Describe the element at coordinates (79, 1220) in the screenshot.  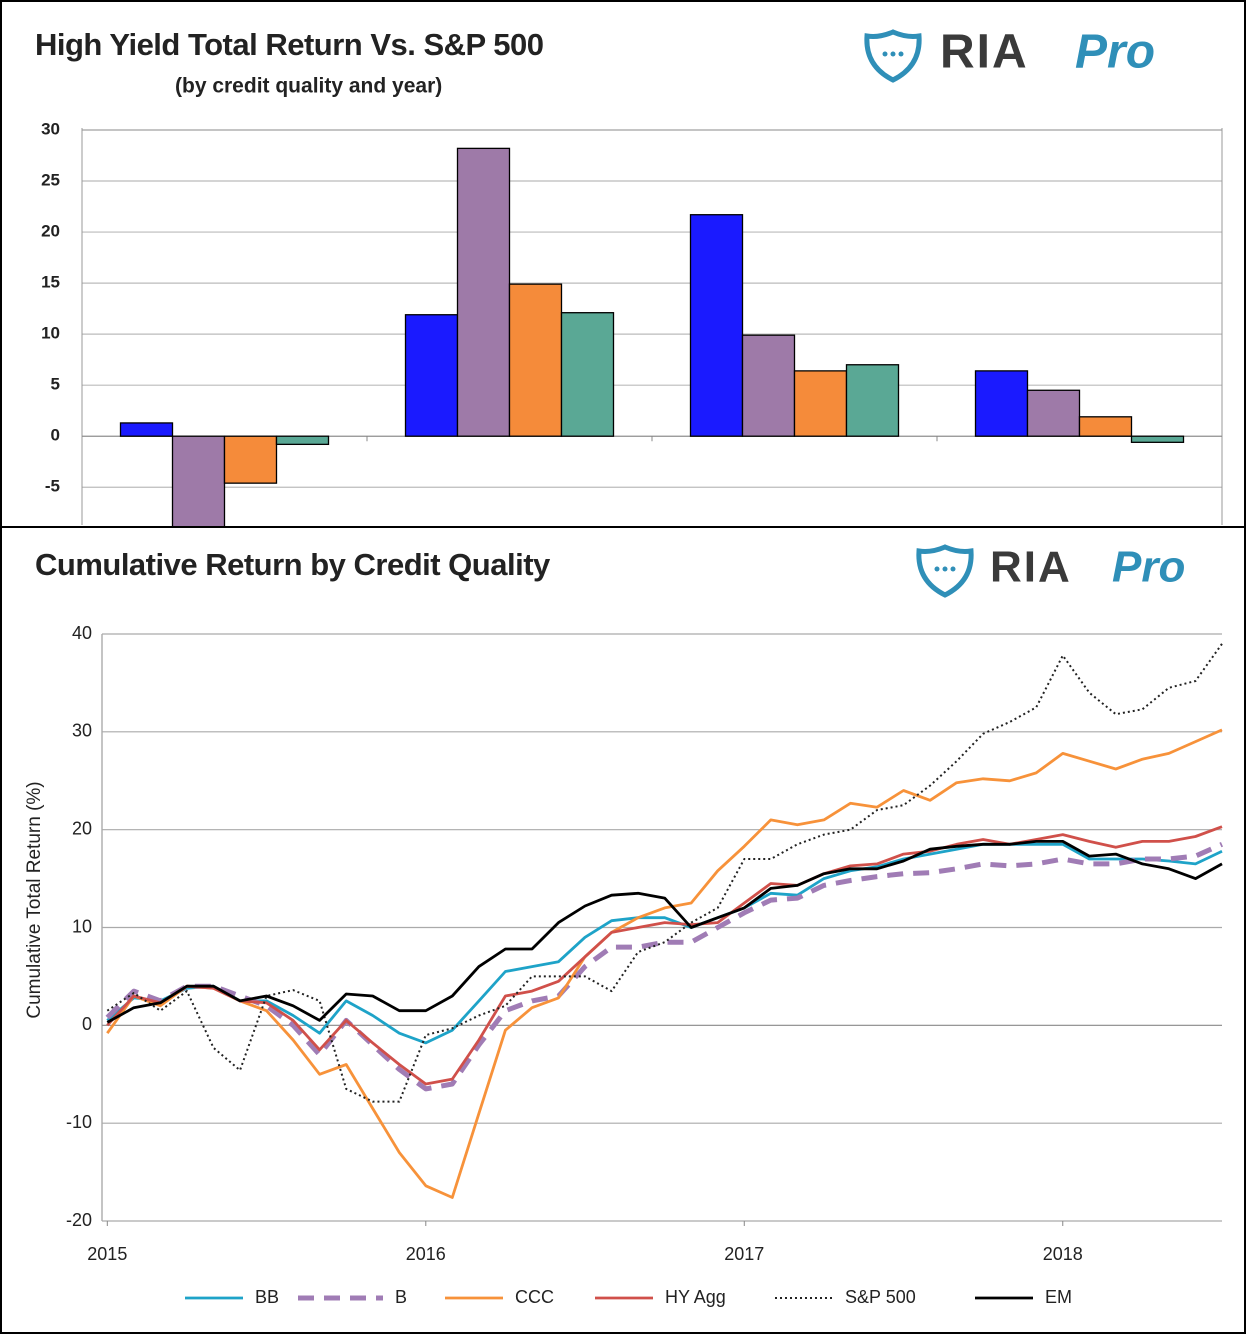
I see `y-tick-label: -20` at that location.